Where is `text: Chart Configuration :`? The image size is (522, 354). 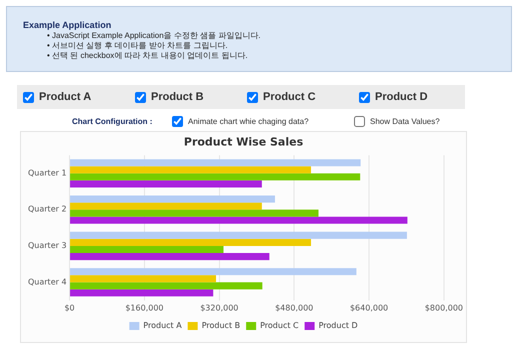 text: Chart Configuration : is located at coordinates (112, 121).